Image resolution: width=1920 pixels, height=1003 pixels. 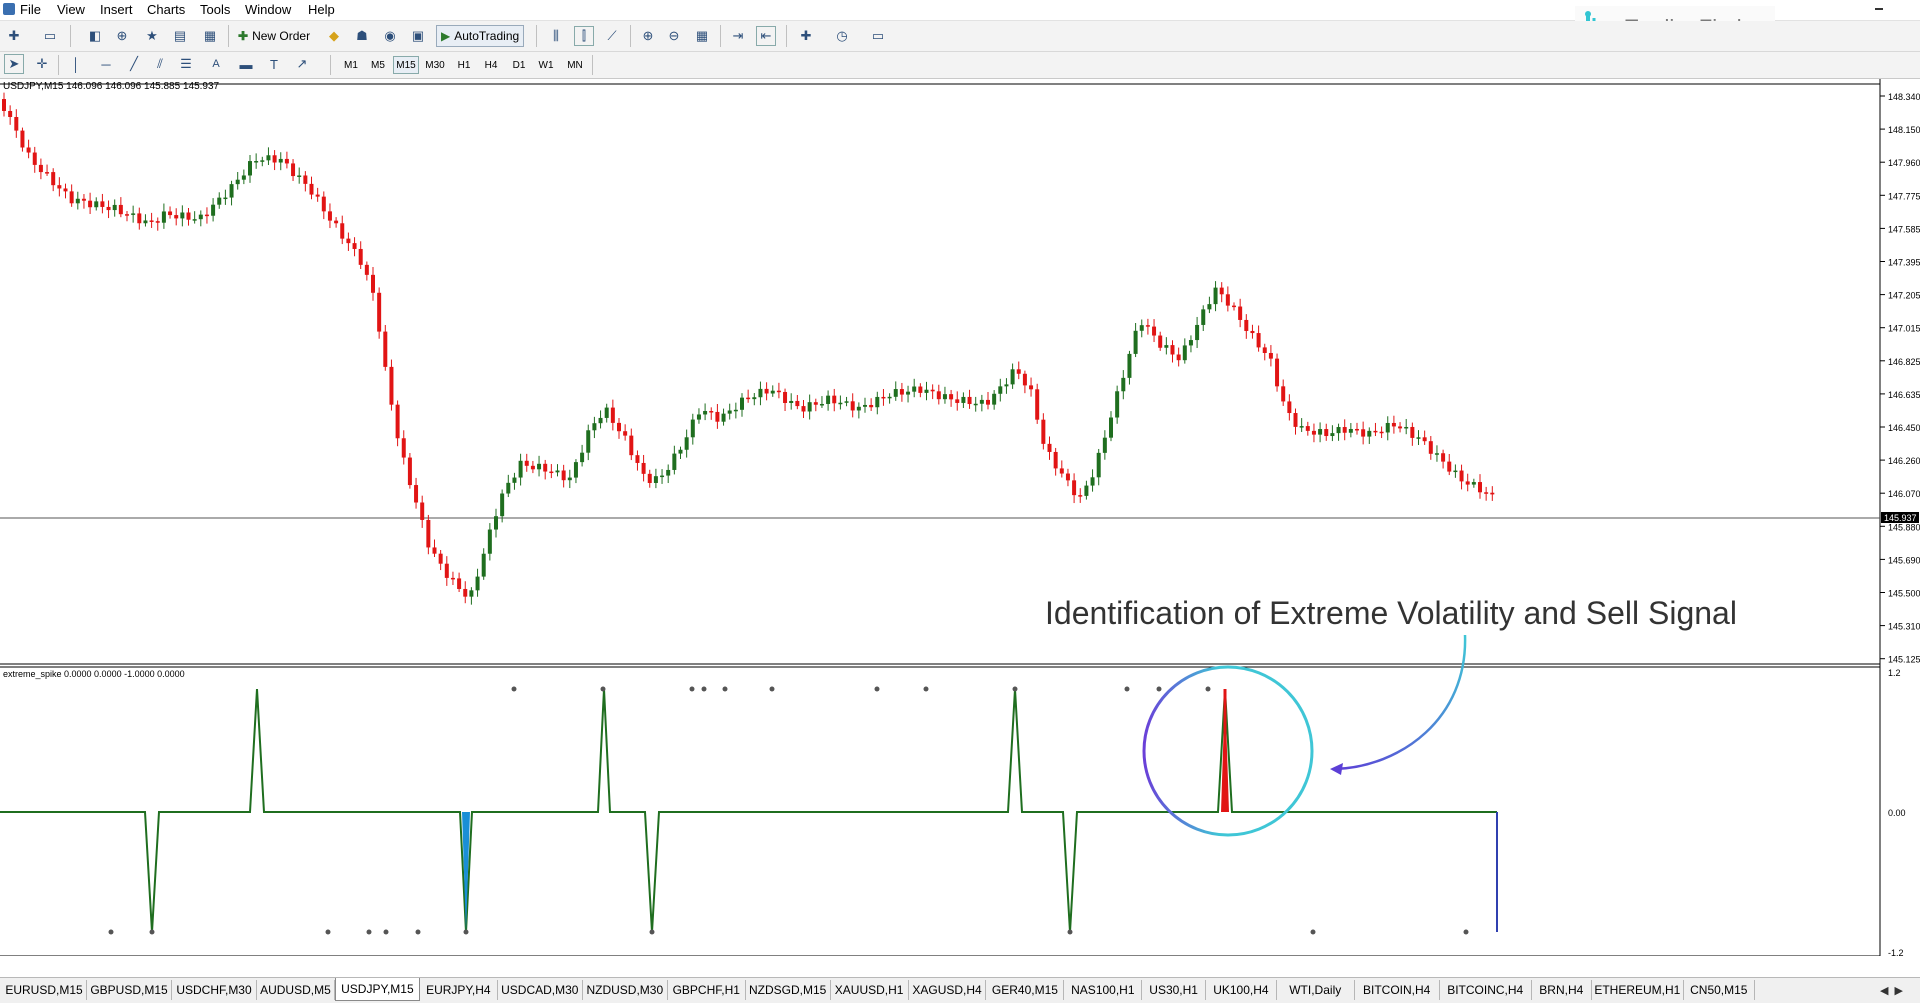 I want to click on data-window-icon: ⊕, so click(x=122, y=35).